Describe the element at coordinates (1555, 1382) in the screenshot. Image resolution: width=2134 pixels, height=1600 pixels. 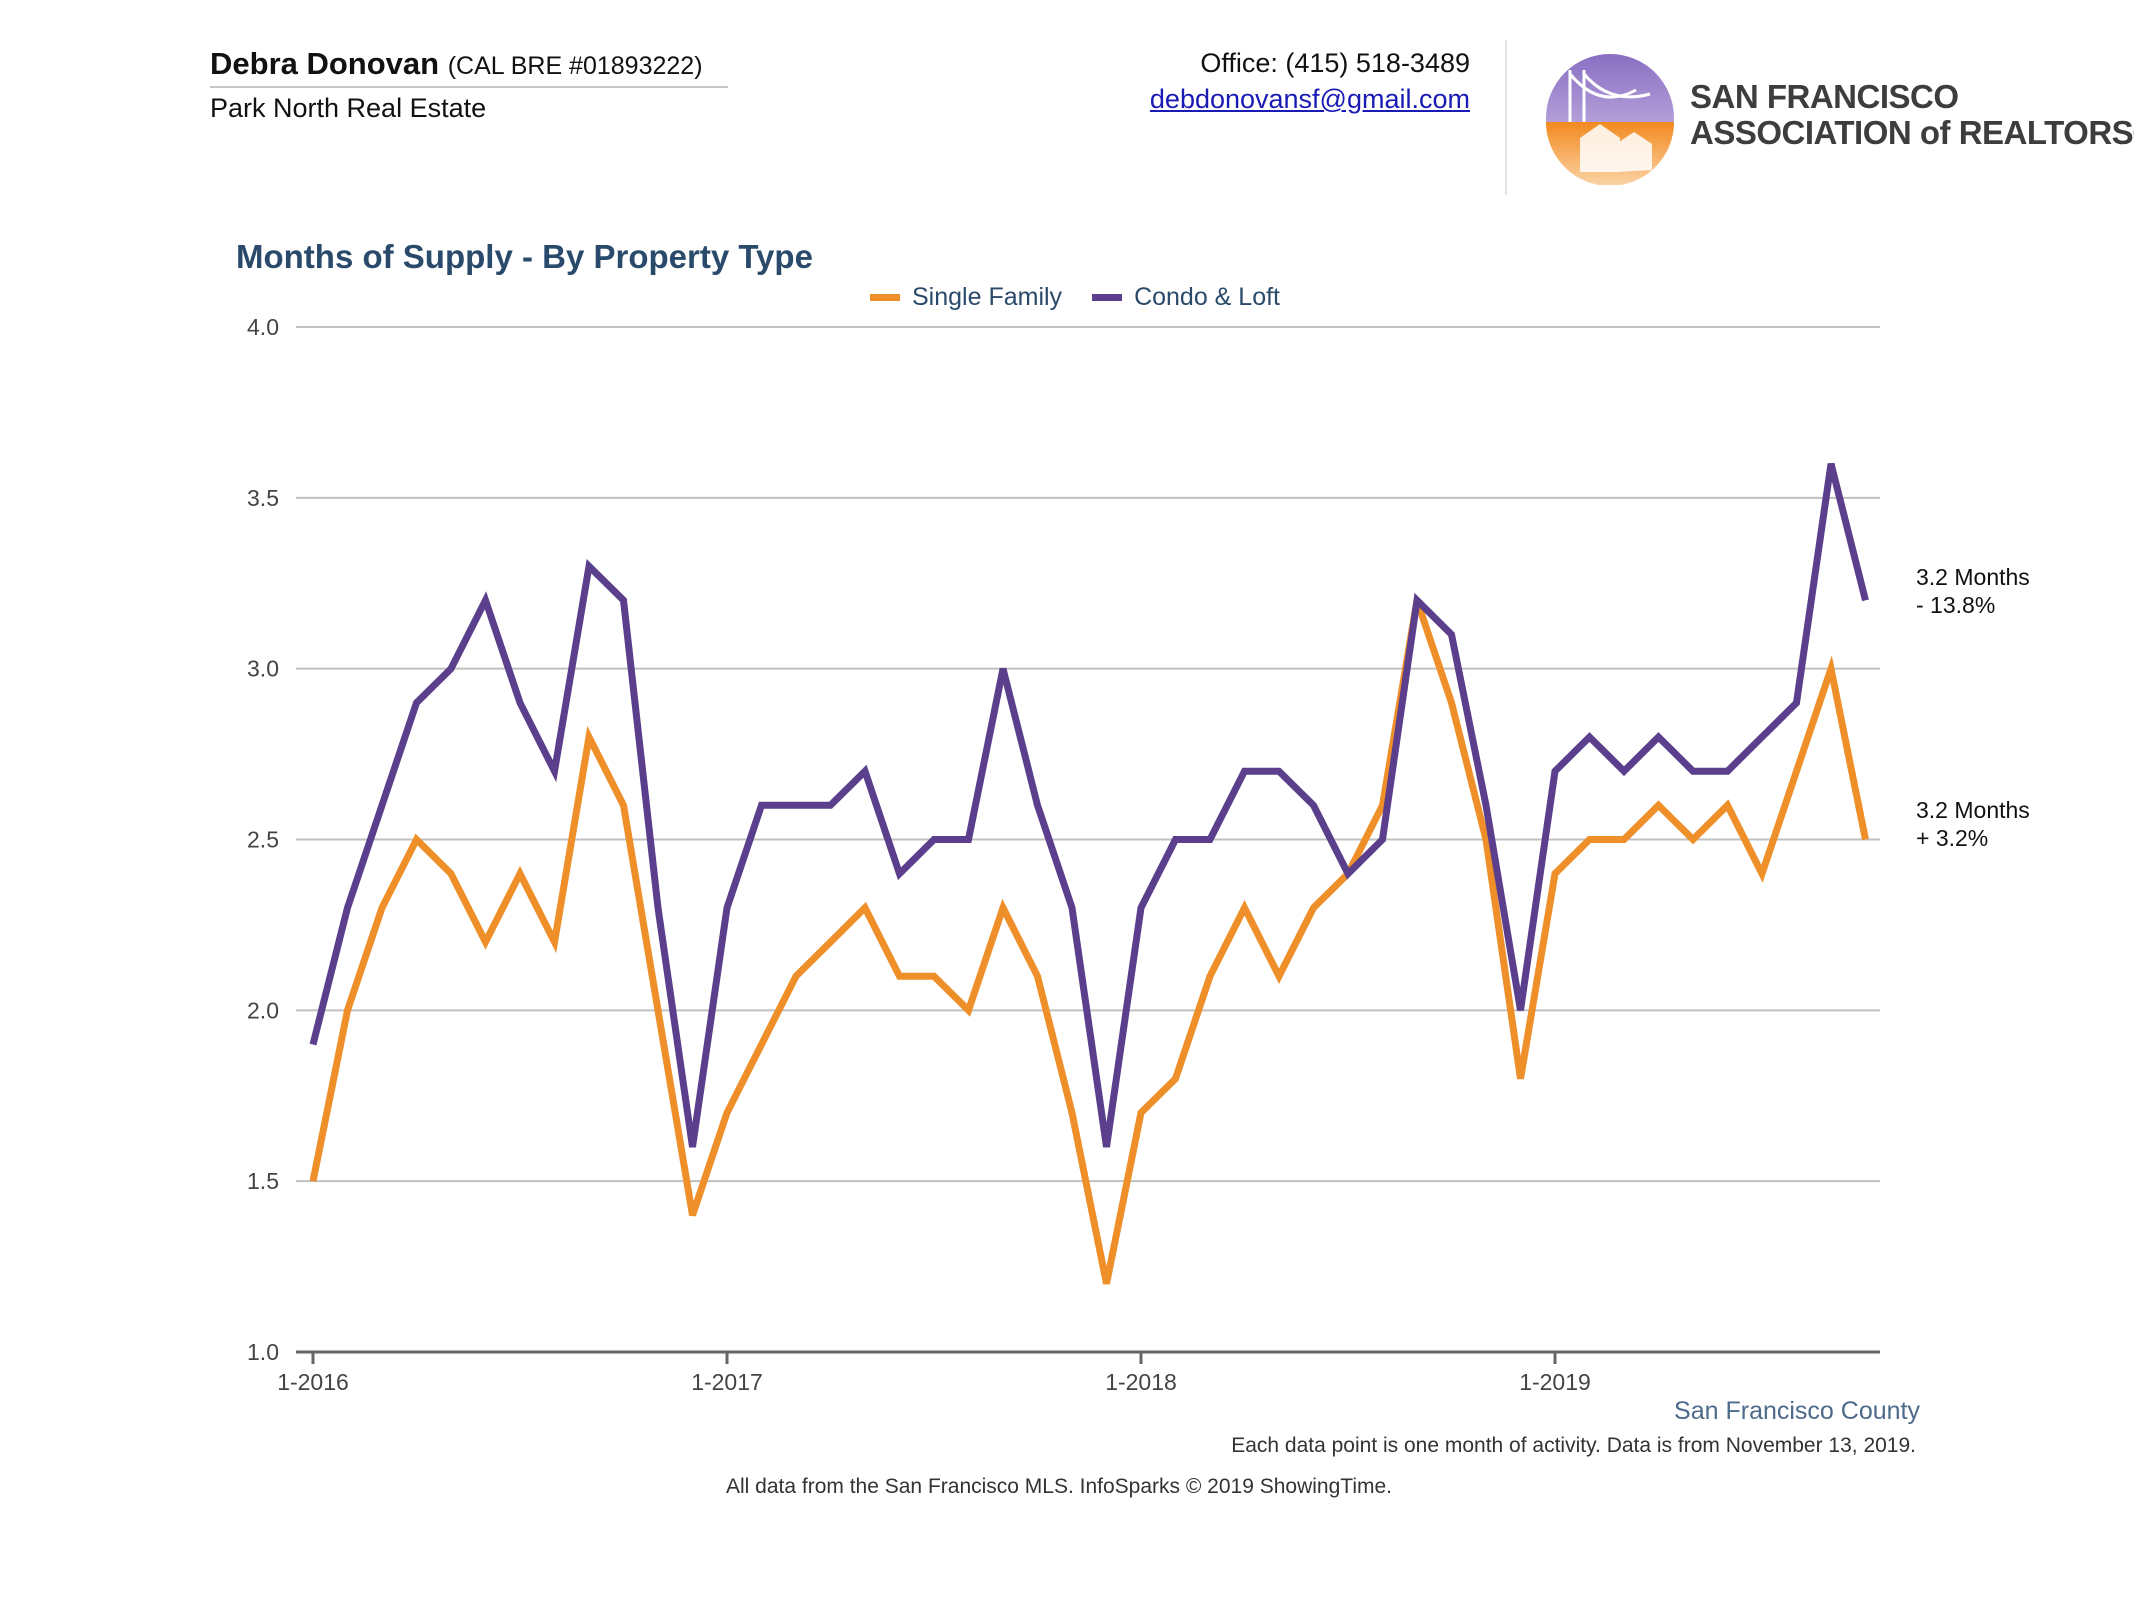
I see `x-tick-label: 1-2019` at that location.